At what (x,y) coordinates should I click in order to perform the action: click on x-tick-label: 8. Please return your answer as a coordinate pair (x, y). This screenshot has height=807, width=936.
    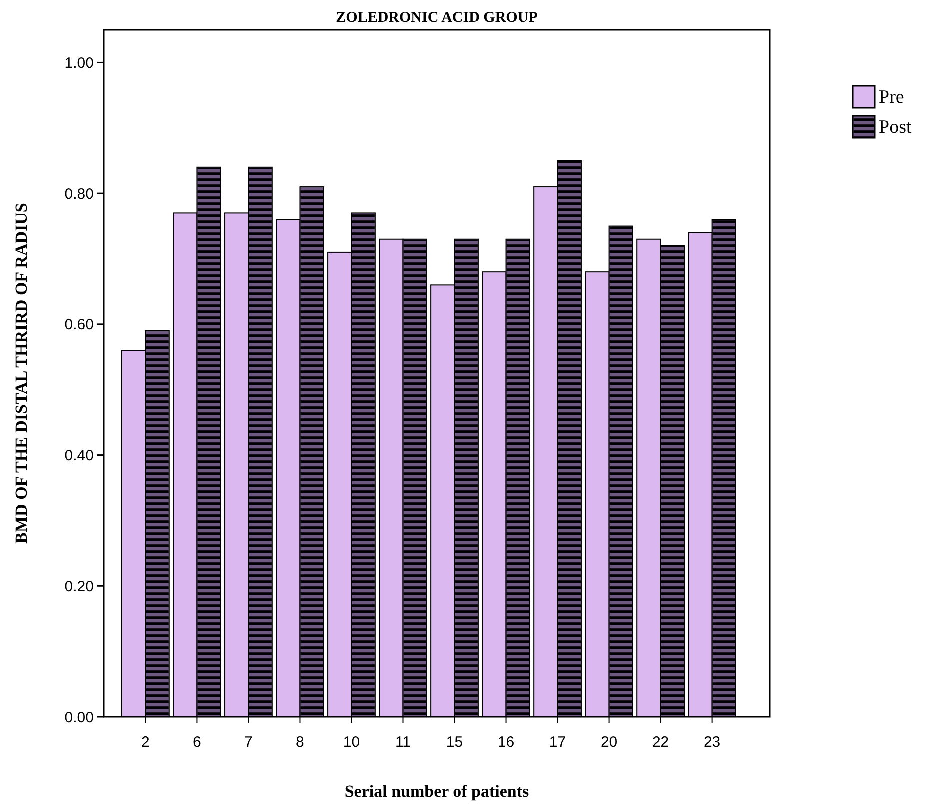
    Looking at the image, I should click on (300, 742).